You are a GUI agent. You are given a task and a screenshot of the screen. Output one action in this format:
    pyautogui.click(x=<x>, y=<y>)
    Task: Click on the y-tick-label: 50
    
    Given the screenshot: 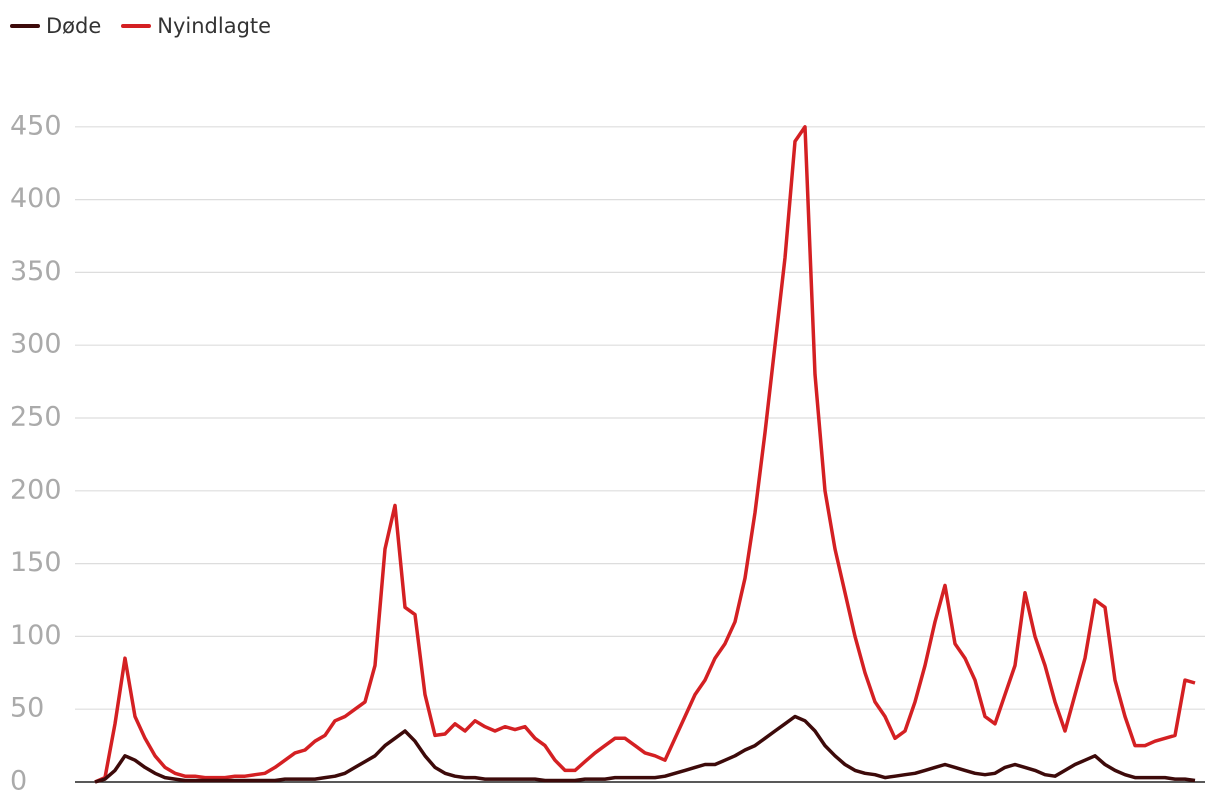 What is the action you would take?
    pyautogui.click(x=27, y=708)
    